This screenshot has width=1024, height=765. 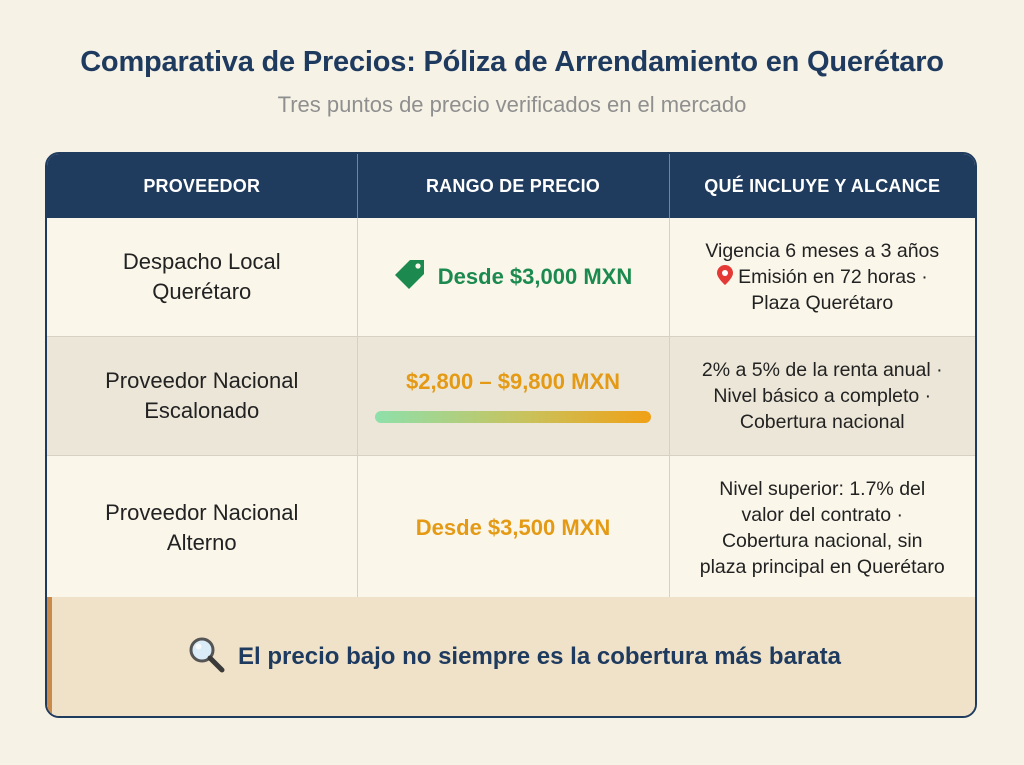 What do you see at coordinates (822, 541) in the screenshot?
I see `scope-line: Cobertura nacional, sin` at bounding box center [822, 541].